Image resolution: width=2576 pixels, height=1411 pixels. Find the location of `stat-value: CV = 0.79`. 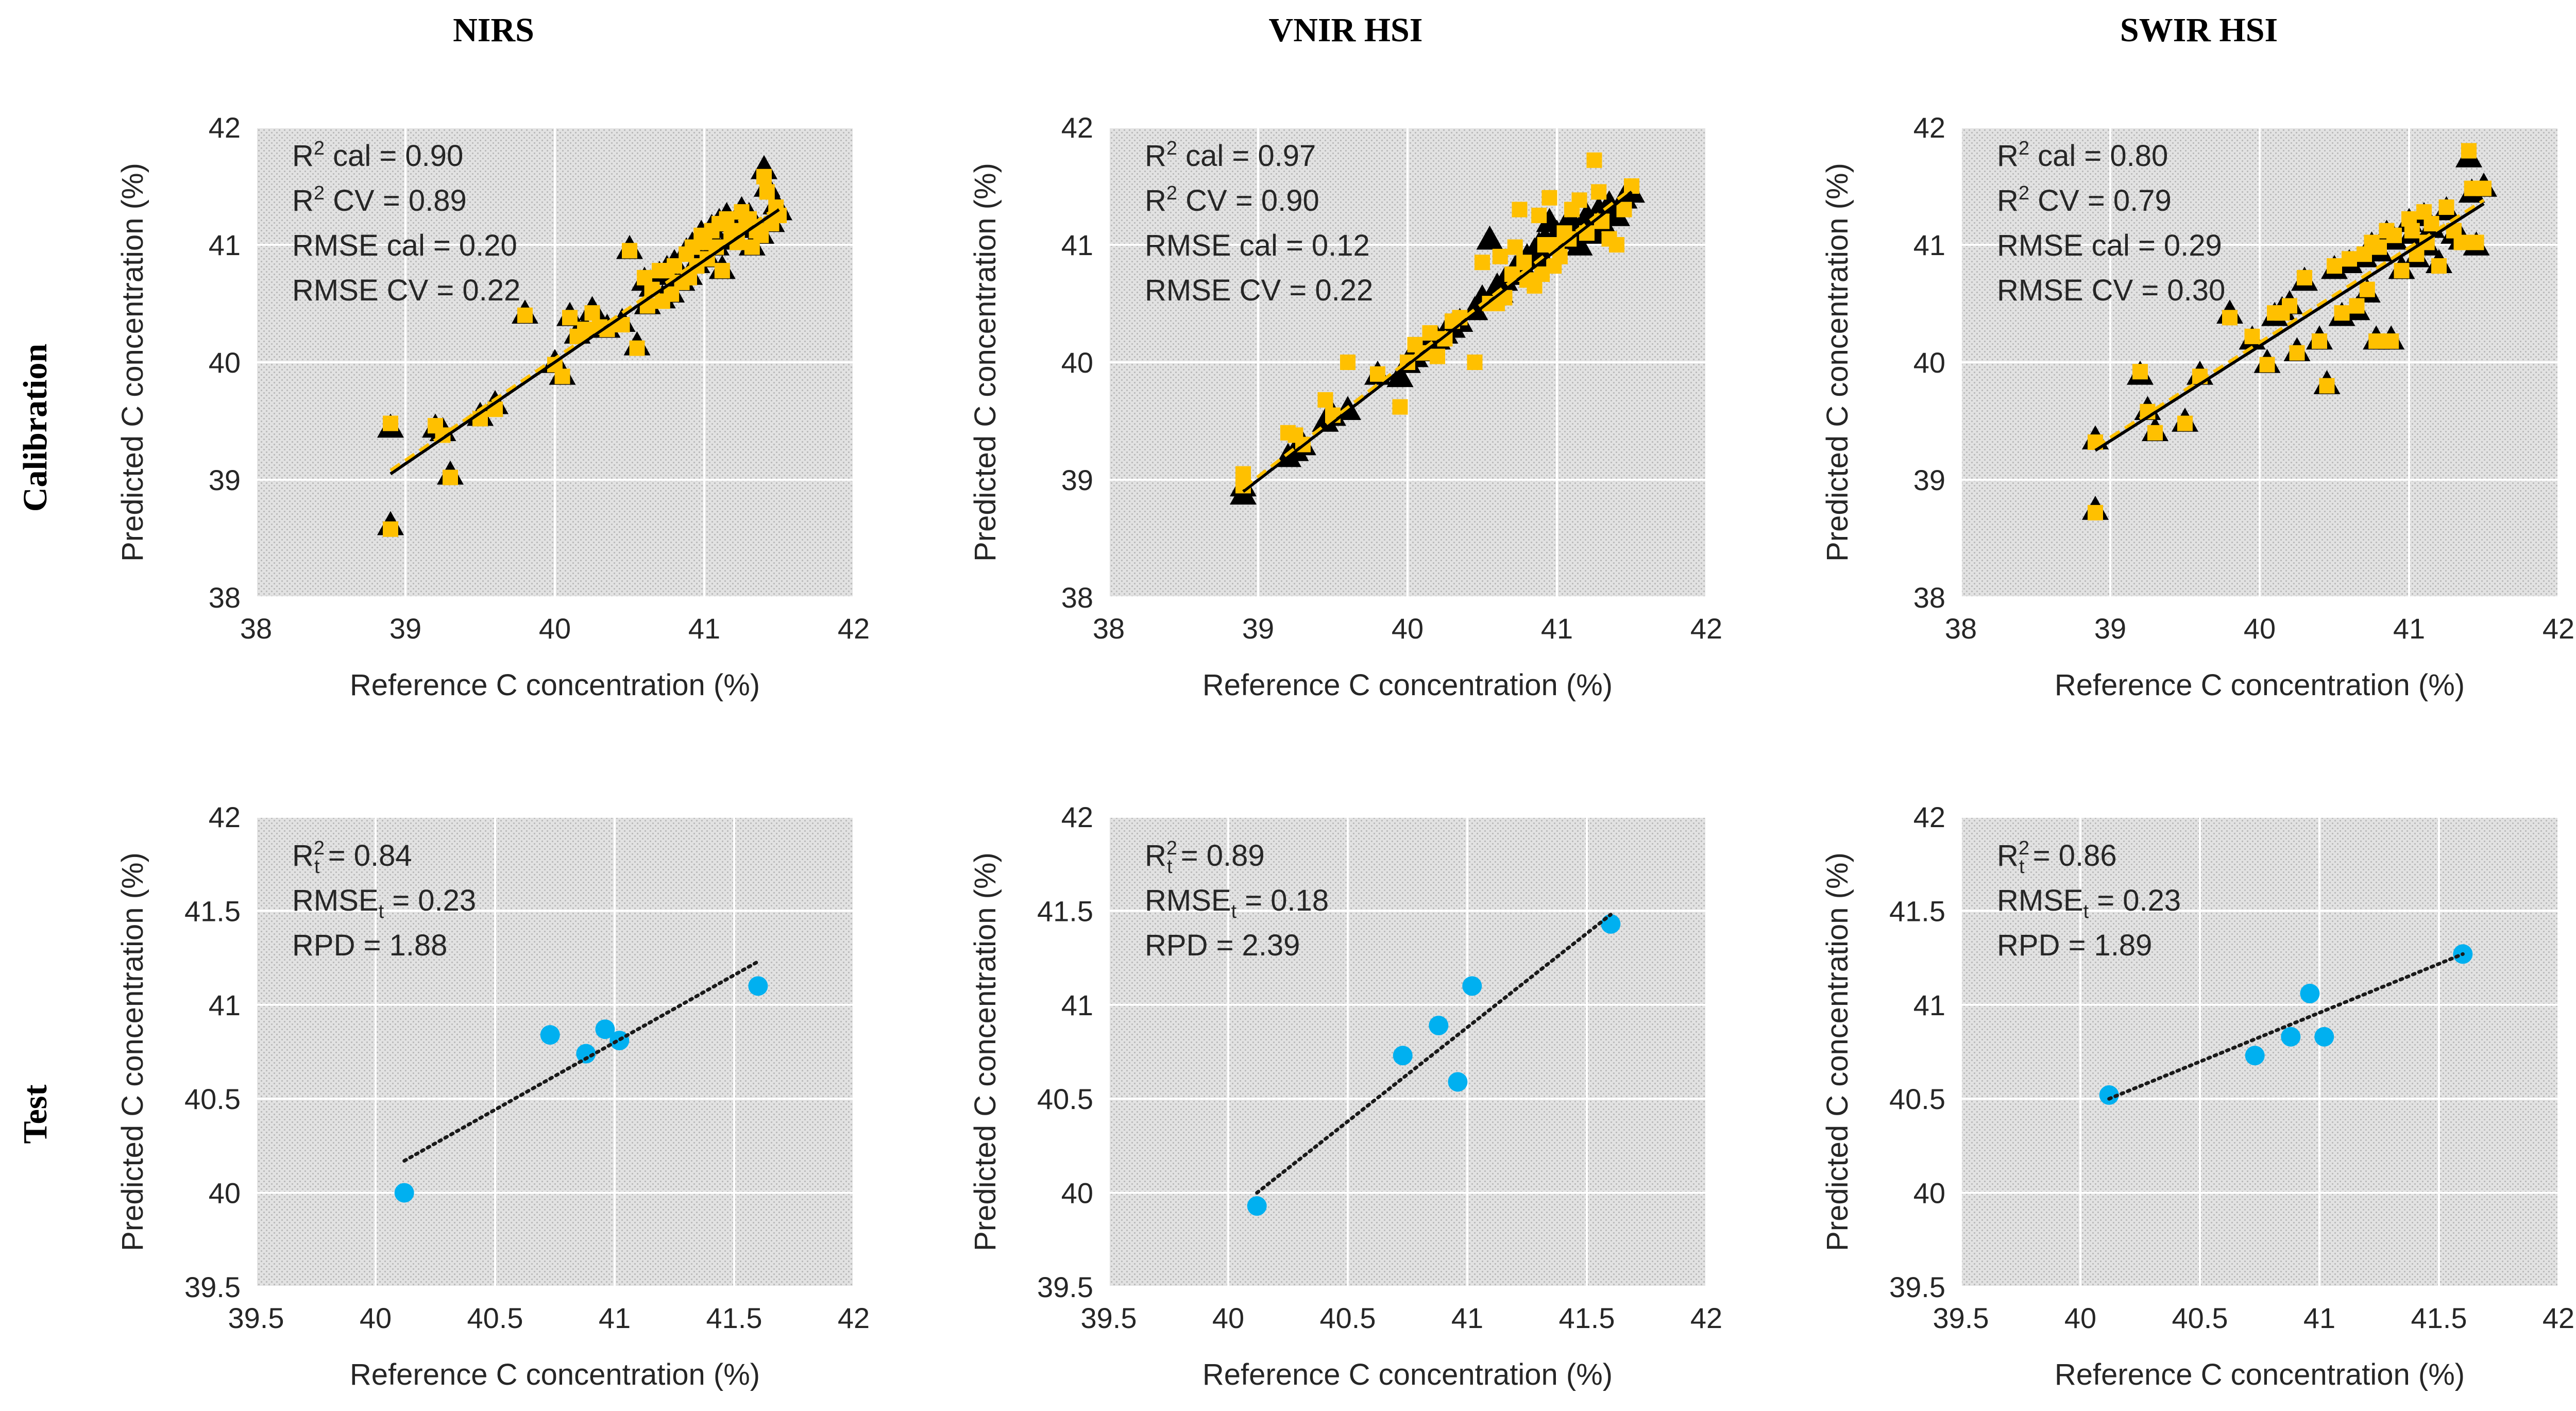

stat-value: CV = 0.79 is located at coordinates (2100, 200).